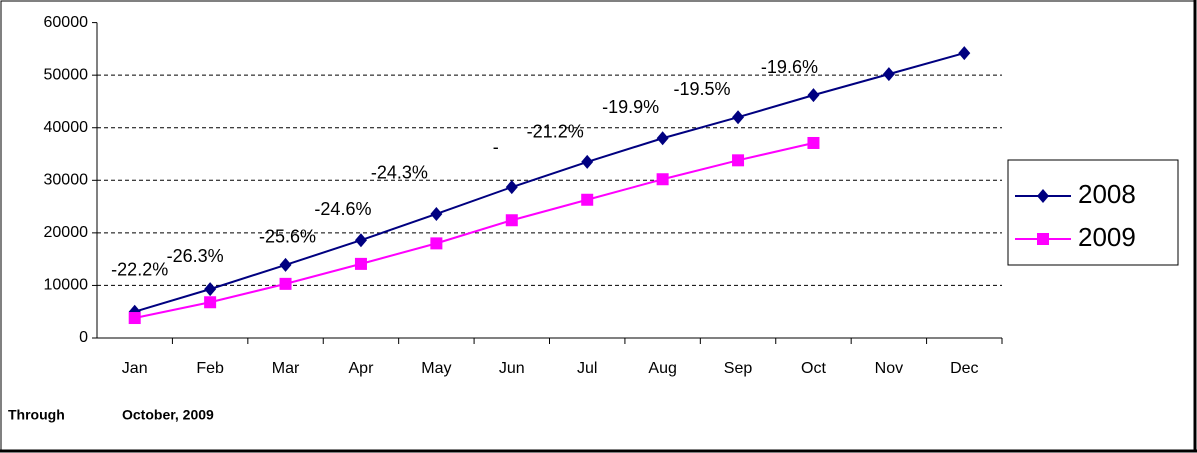 This screenshot has height=453, width=1197. Describe the element at coordinates (83, 337) in the screenshot. I see `y-tick-label: 0` at that location.